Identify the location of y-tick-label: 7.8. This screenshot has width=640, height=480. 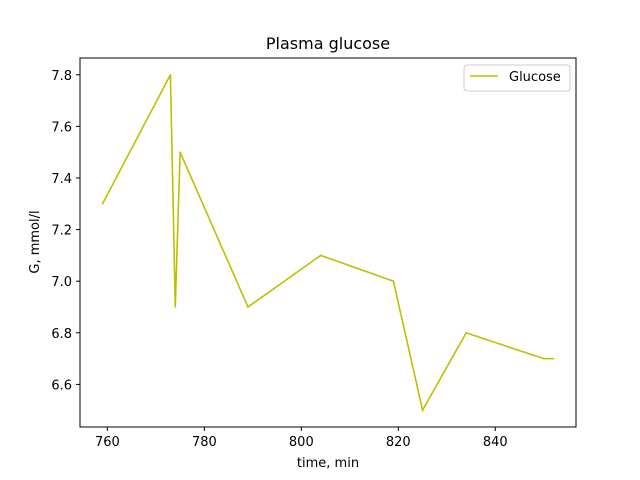
(61, 76).